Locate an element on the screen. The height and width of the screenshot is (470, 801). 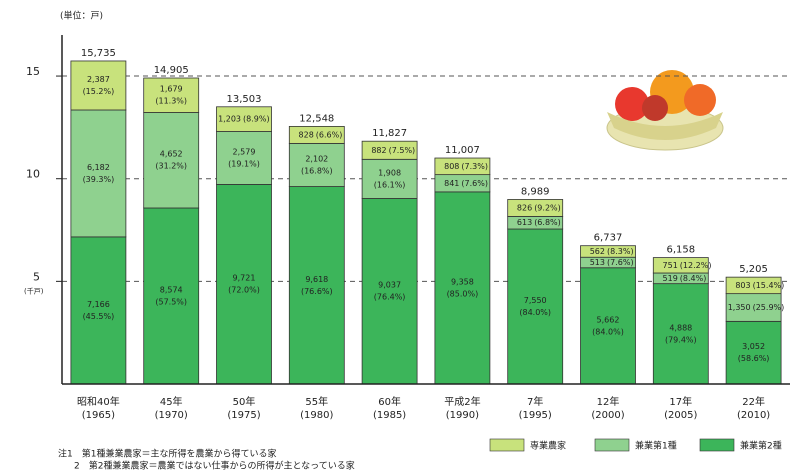
segment-share: (6.8%) is located at coordinates (547, 222).